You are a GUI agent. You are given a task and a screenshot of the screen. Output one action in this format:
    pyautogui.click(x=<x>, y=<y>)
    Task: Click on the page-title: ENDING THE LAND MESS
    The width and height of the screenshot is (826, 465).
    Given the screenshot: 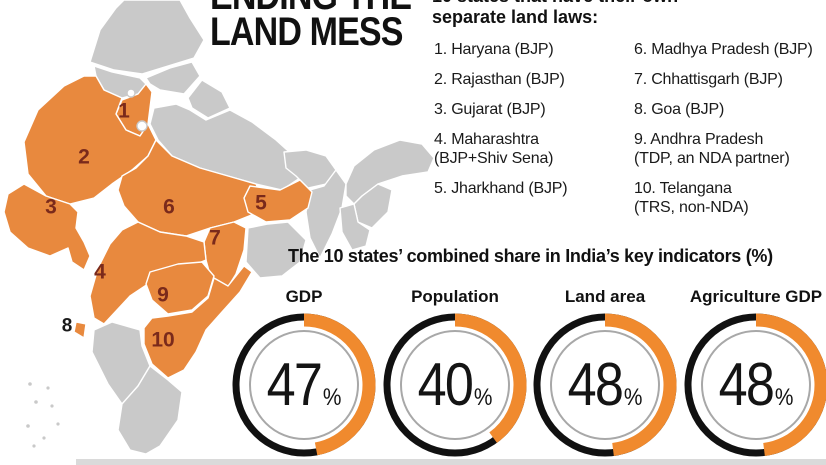 What is the action you would take?
    pyautogui.click(x=311, y=27)
    